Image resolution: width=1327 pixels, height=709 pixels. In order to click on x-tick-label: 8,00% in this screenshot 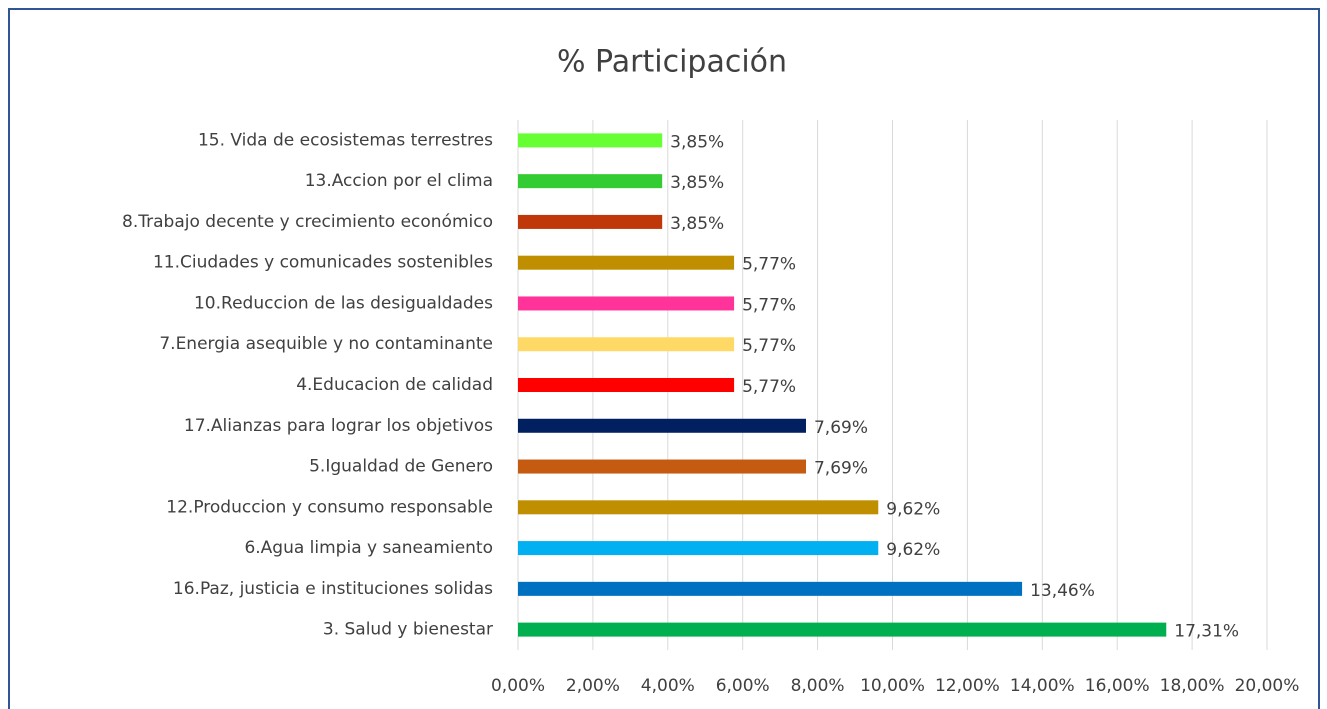, I will do `click(818, 686)`.